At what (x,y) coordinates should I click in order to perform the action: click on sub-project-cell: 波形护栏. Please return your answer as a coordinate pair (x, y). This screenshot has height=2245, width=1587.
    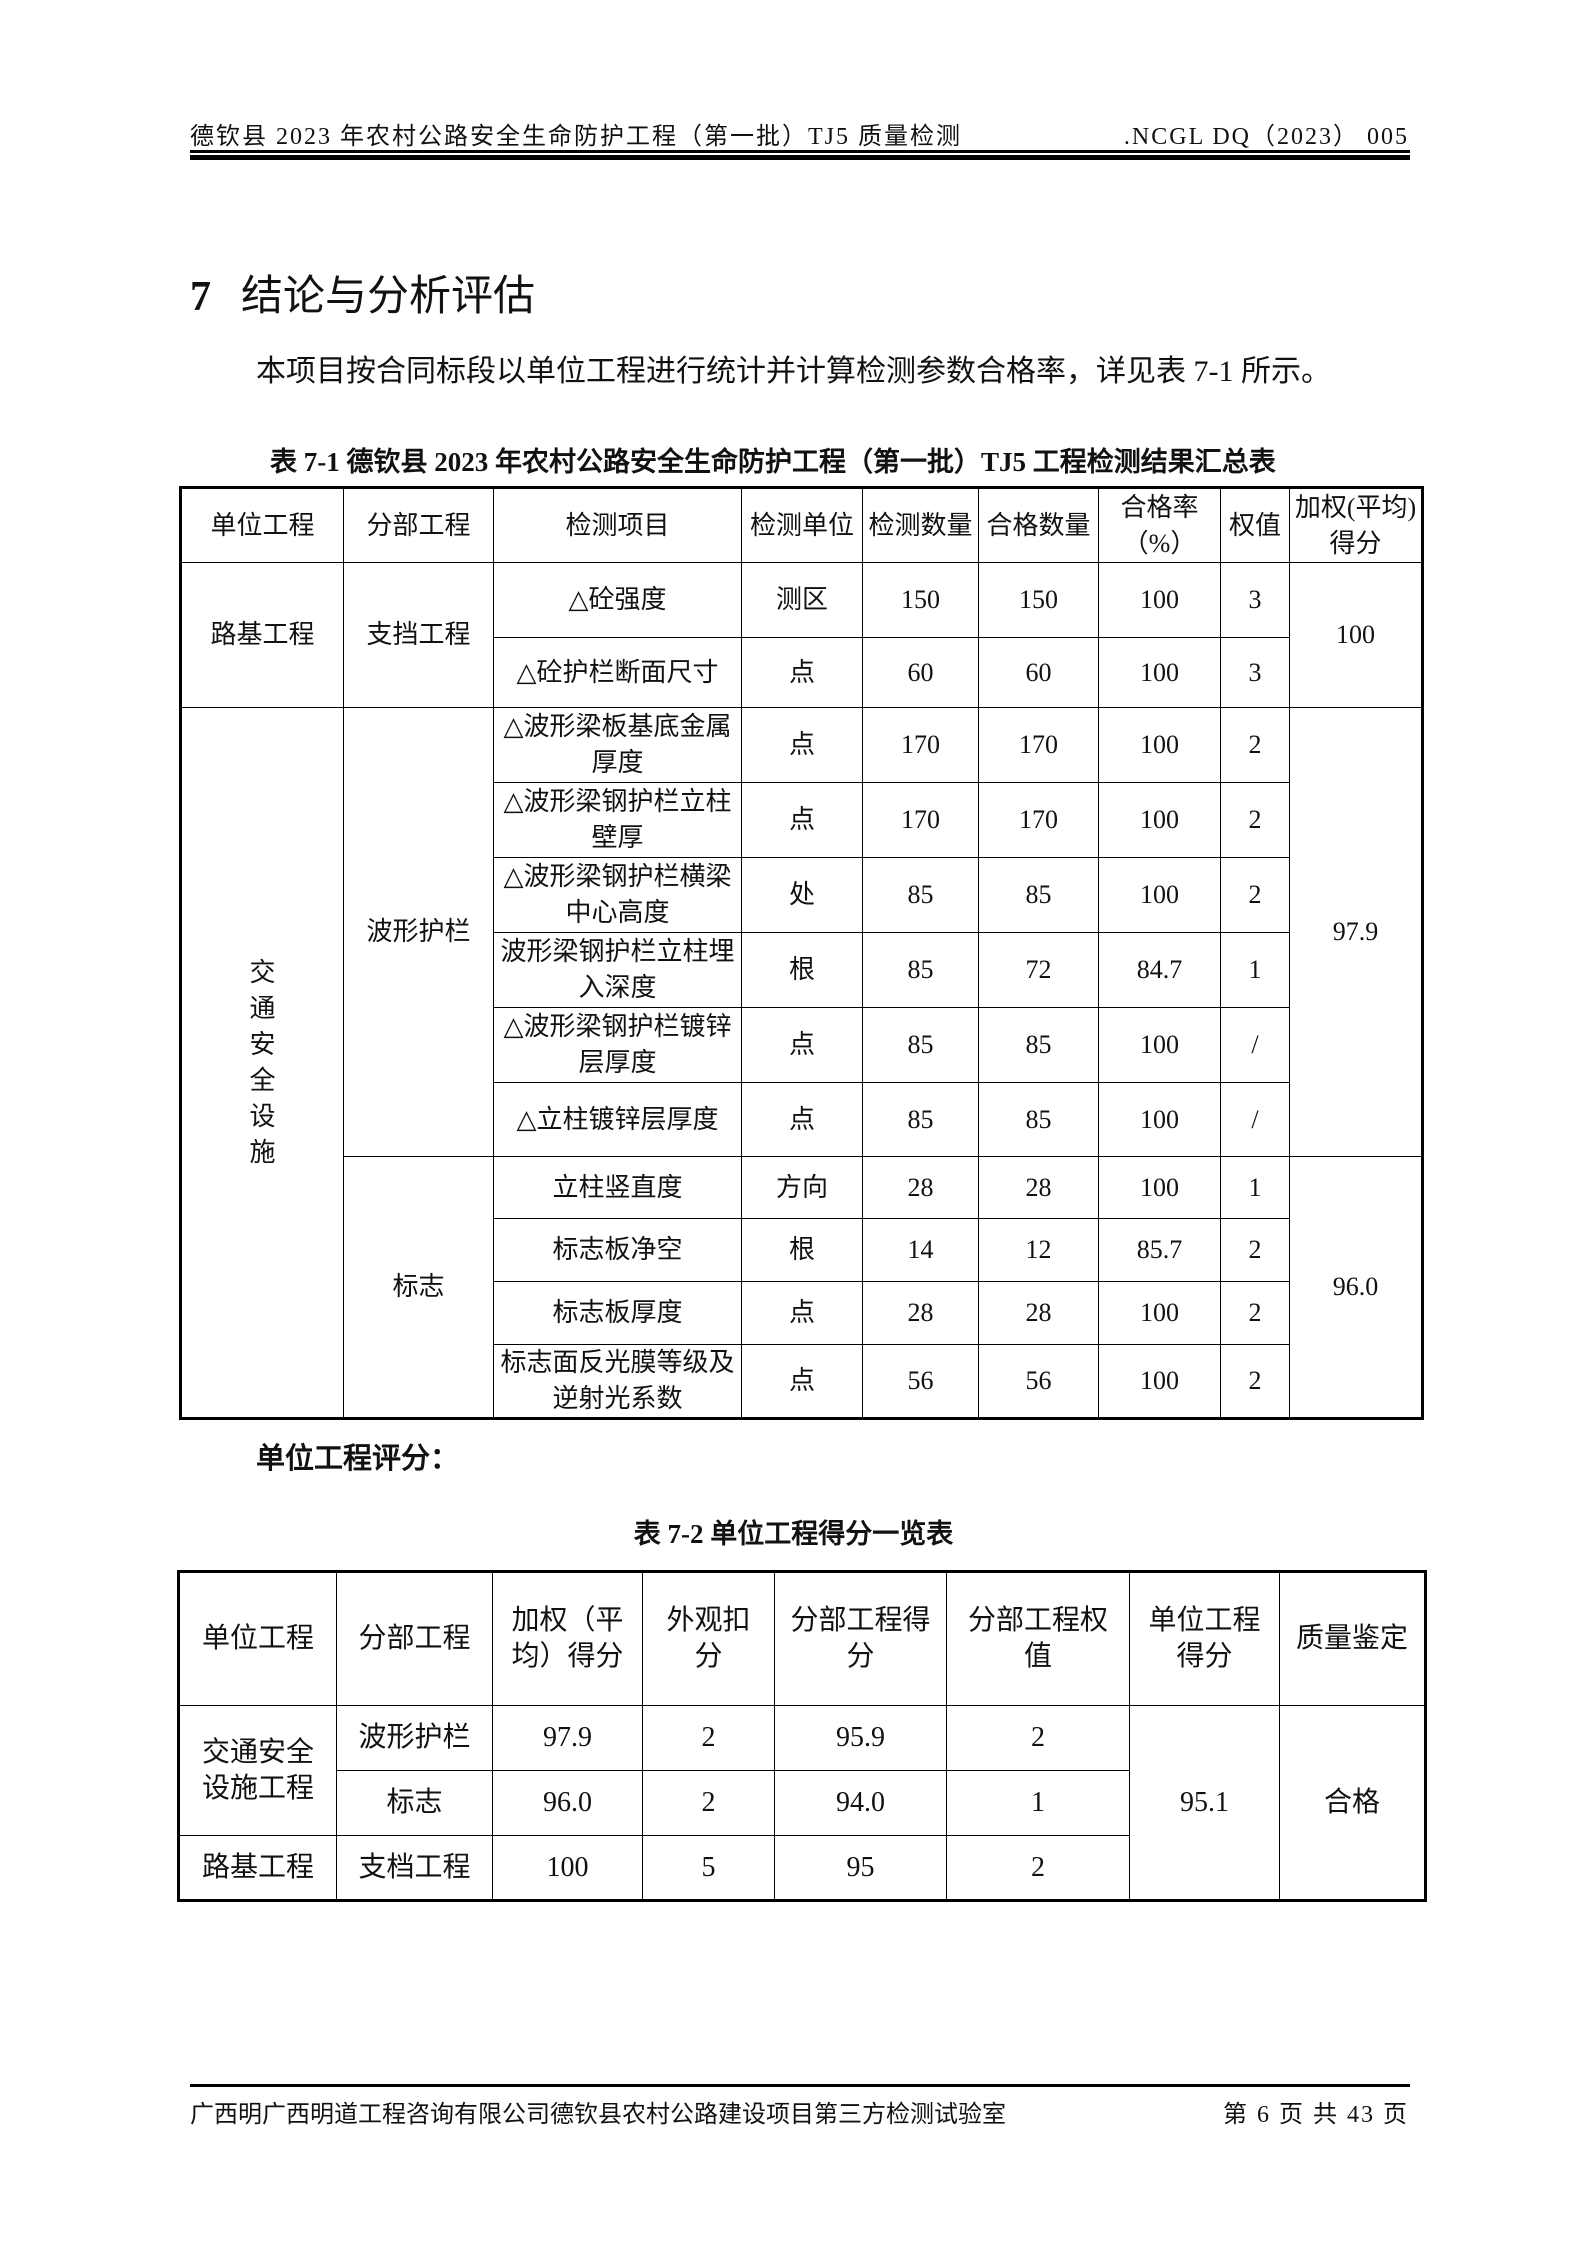
    Looking at the image, I should click on (418, 932).